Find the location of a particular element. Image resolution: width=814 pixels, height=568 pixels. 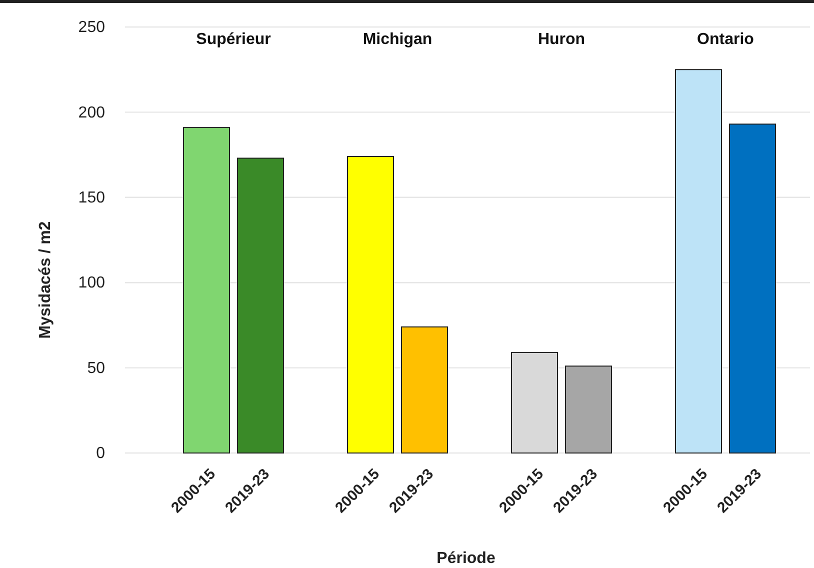

y-tick-label: 0 is located at coordinates (101, 453).